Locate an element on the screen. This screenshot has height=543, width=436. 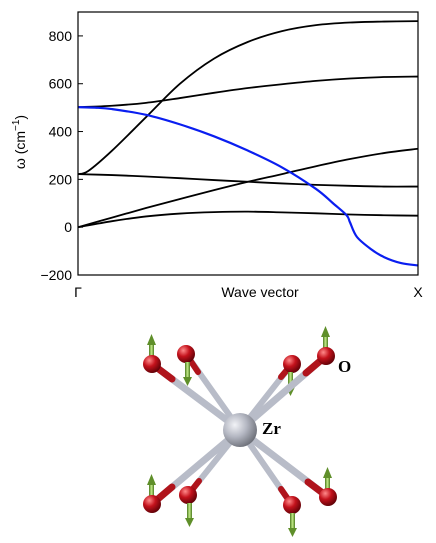
x-axis-label: Wave vector is located at coordinates (260, 292).